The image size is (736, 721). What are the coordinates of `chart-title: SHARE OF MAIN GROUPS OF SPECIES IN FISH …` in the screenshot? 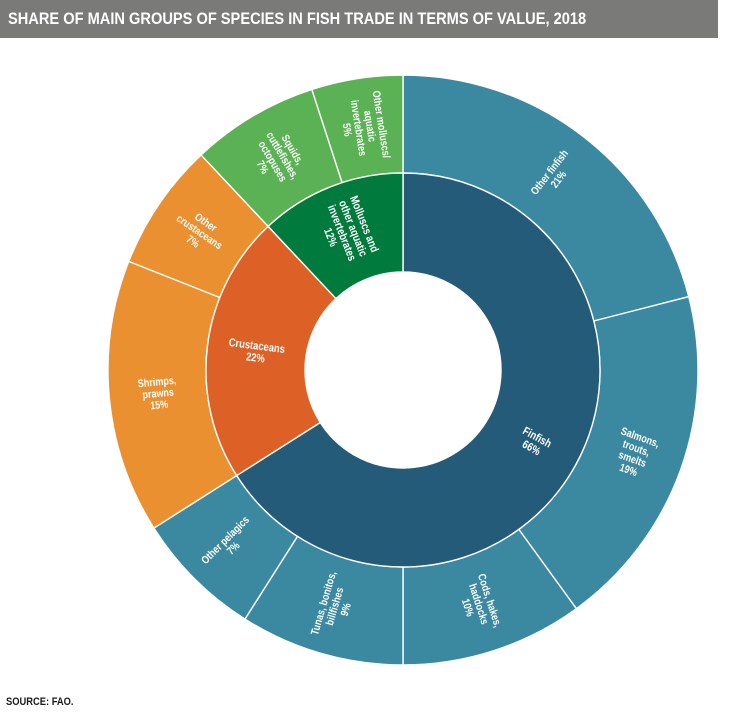 It's located at (297, 18).